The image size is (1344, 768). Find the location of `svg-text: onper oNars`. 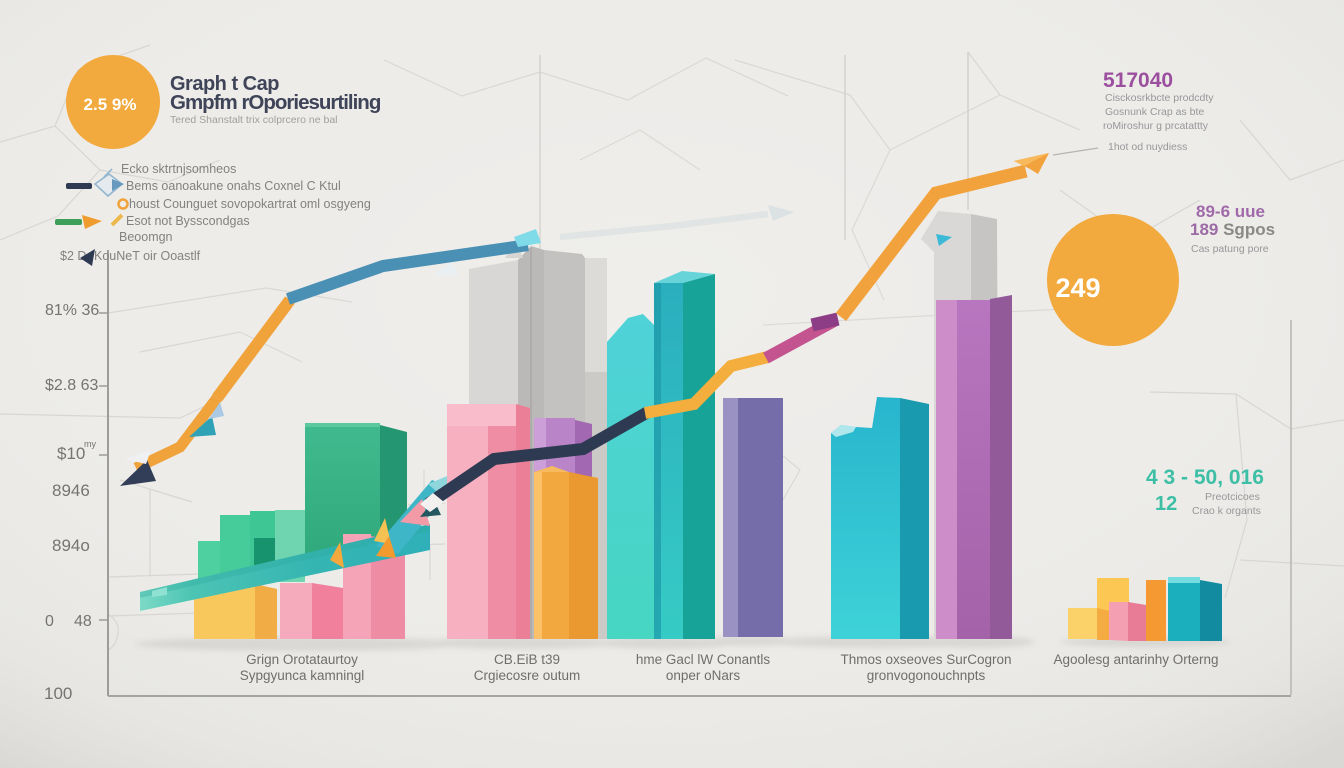

svg-text: onper oNars is located at coordinates (703, 675).